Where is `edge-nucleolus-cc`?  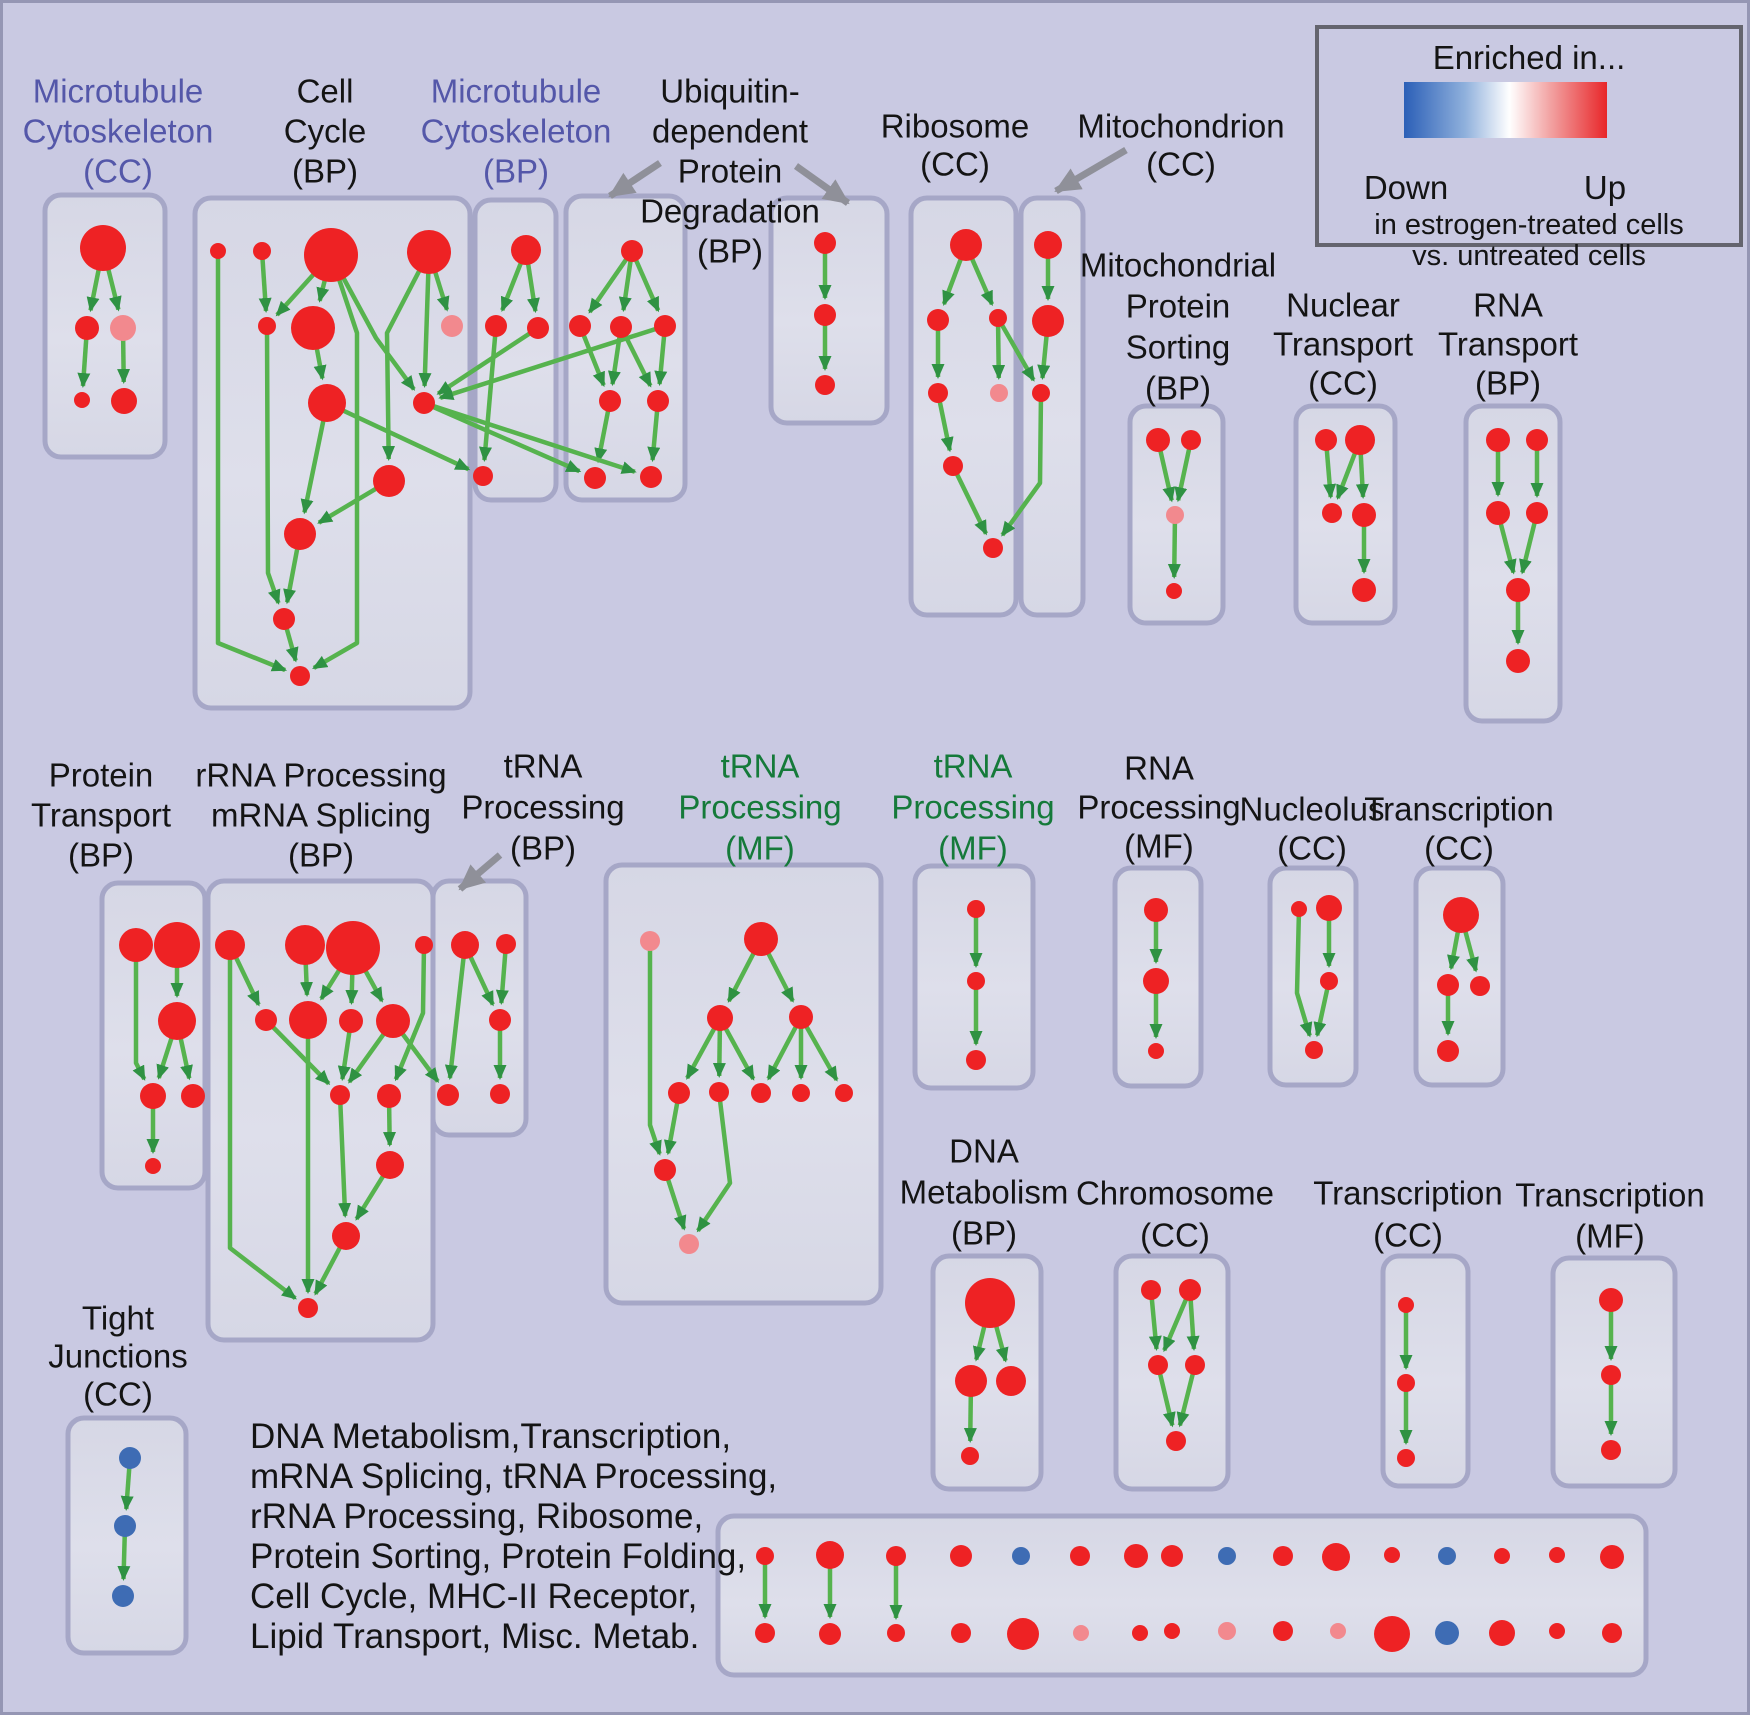 edge-nucleolus-cc is located at coordinates (1303, 973).